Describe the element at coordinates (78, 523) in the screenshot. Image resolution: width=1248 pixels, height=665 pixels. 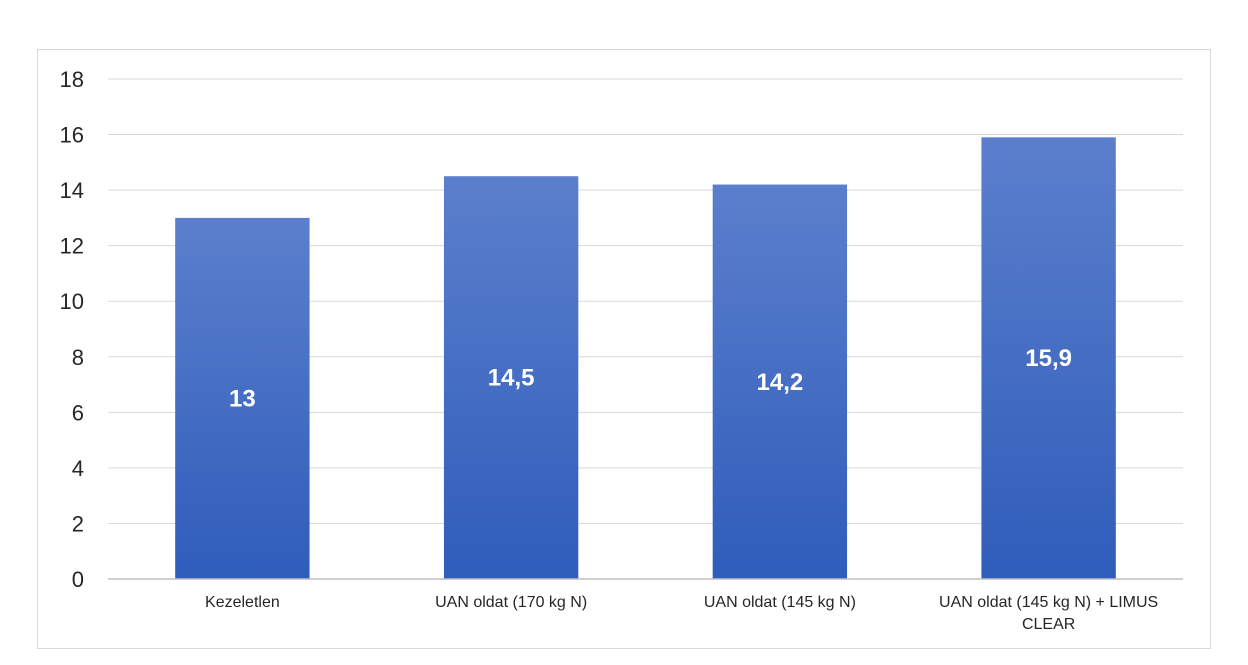
I see `y-tick-label: 2` at that location.